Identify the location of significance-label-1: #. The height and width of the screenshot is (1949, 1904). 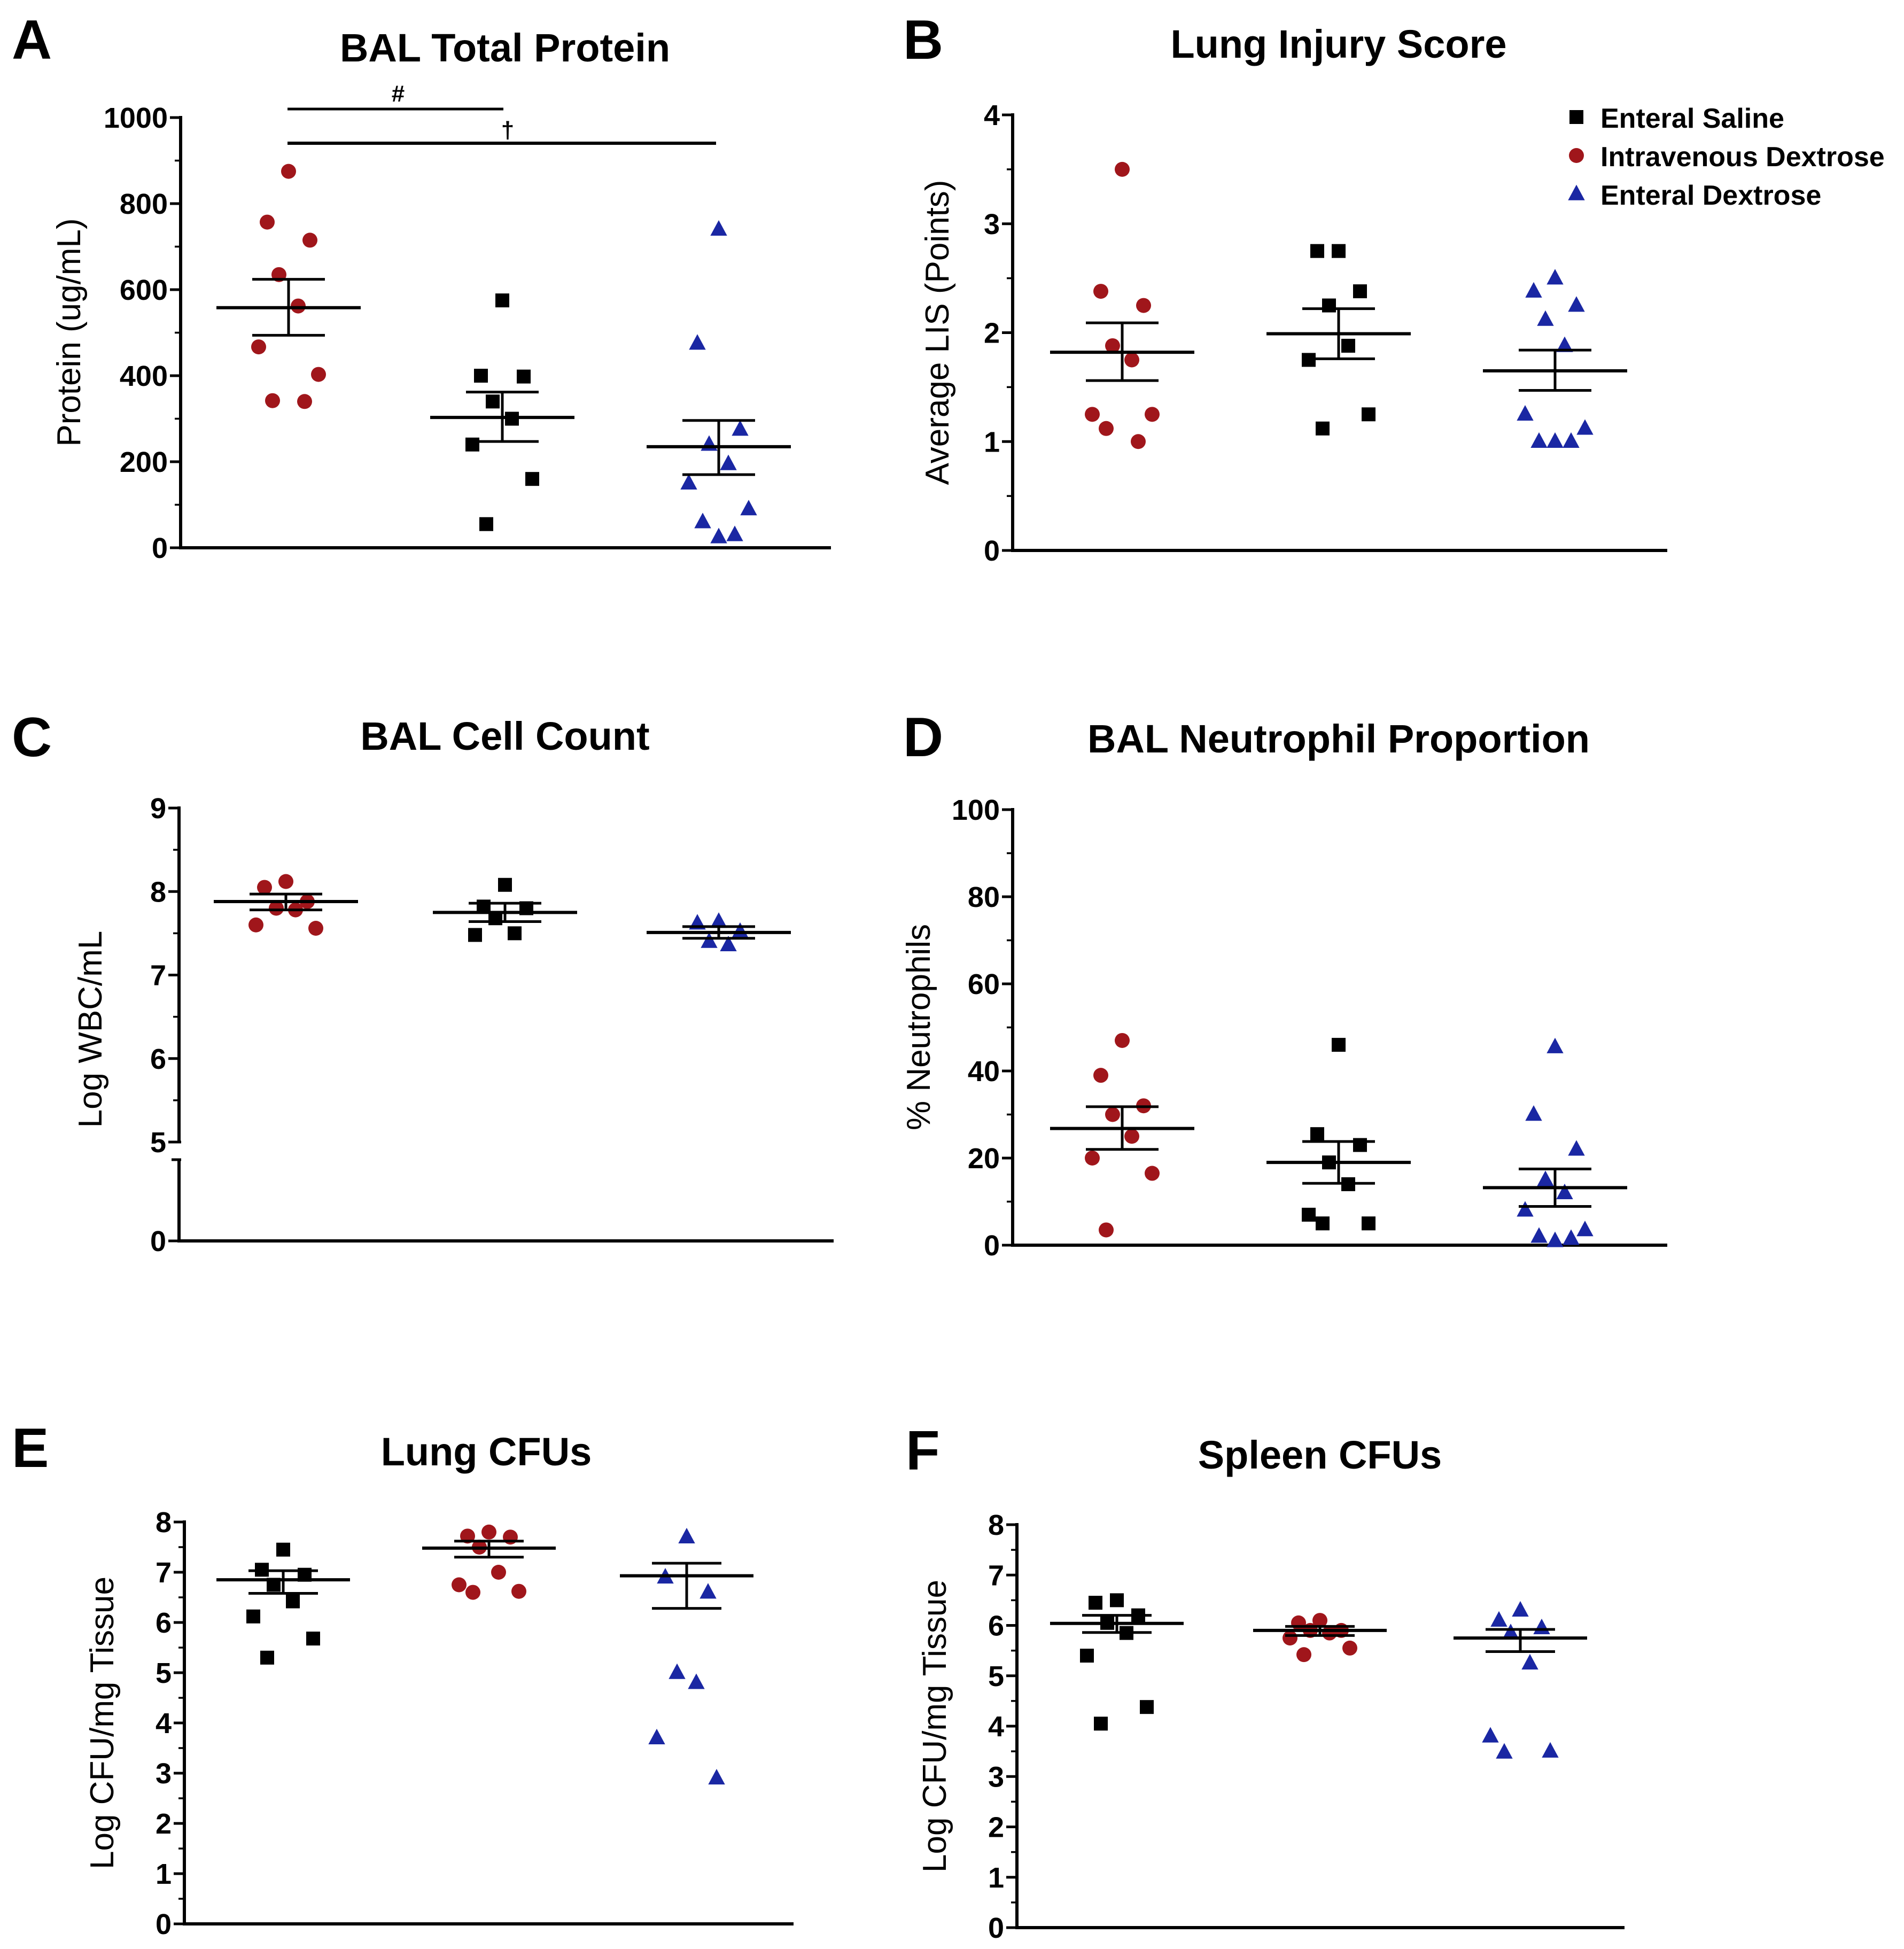
(399, 94).